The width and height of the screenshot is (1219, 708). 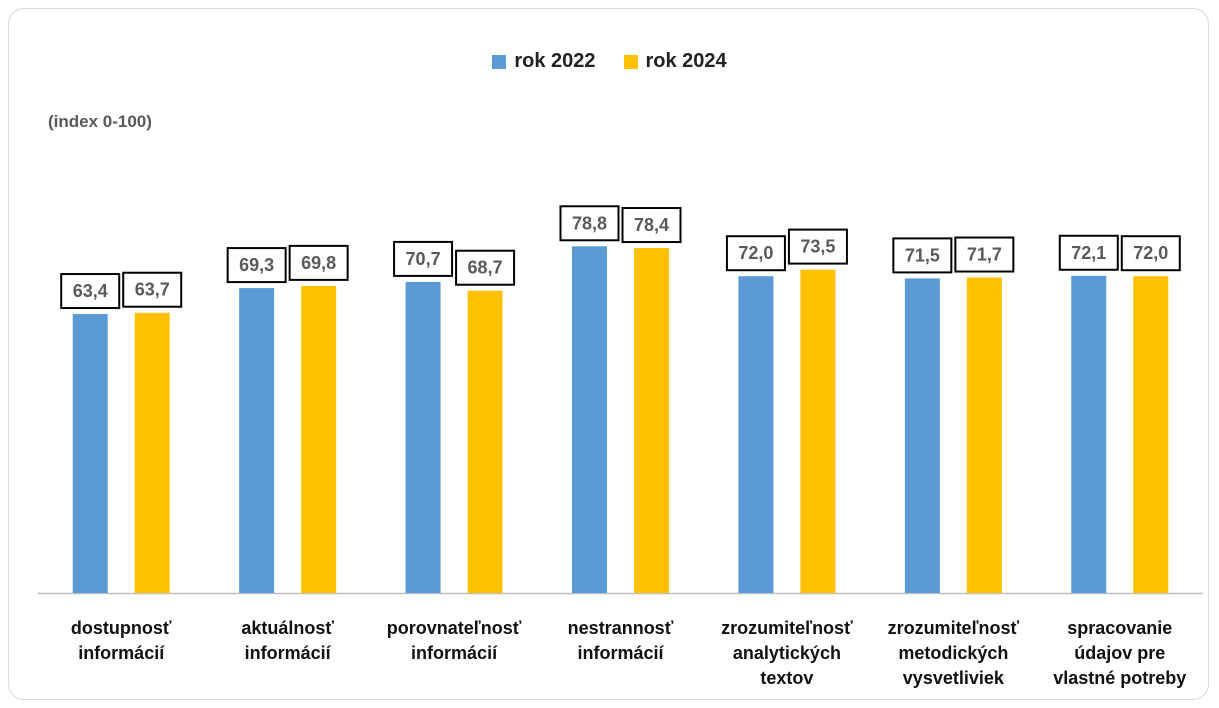 I want to click on category-label-6-line-1: zrozumiteľnosť, so click(x=954, y=628).